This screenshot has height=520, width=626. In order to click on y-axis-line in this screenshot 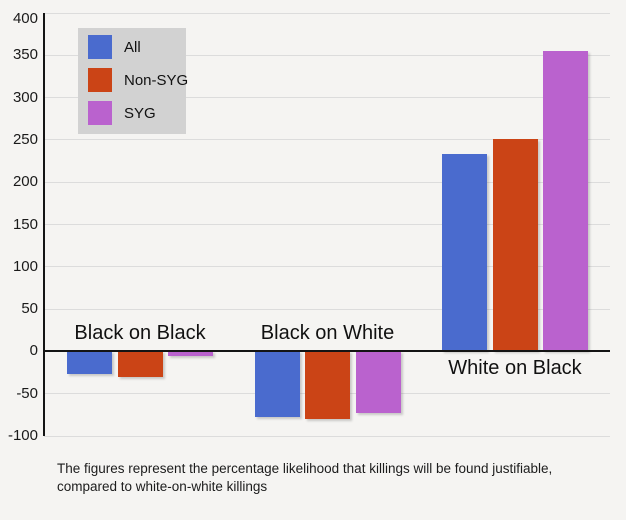, I will do `click(44, 224)`.